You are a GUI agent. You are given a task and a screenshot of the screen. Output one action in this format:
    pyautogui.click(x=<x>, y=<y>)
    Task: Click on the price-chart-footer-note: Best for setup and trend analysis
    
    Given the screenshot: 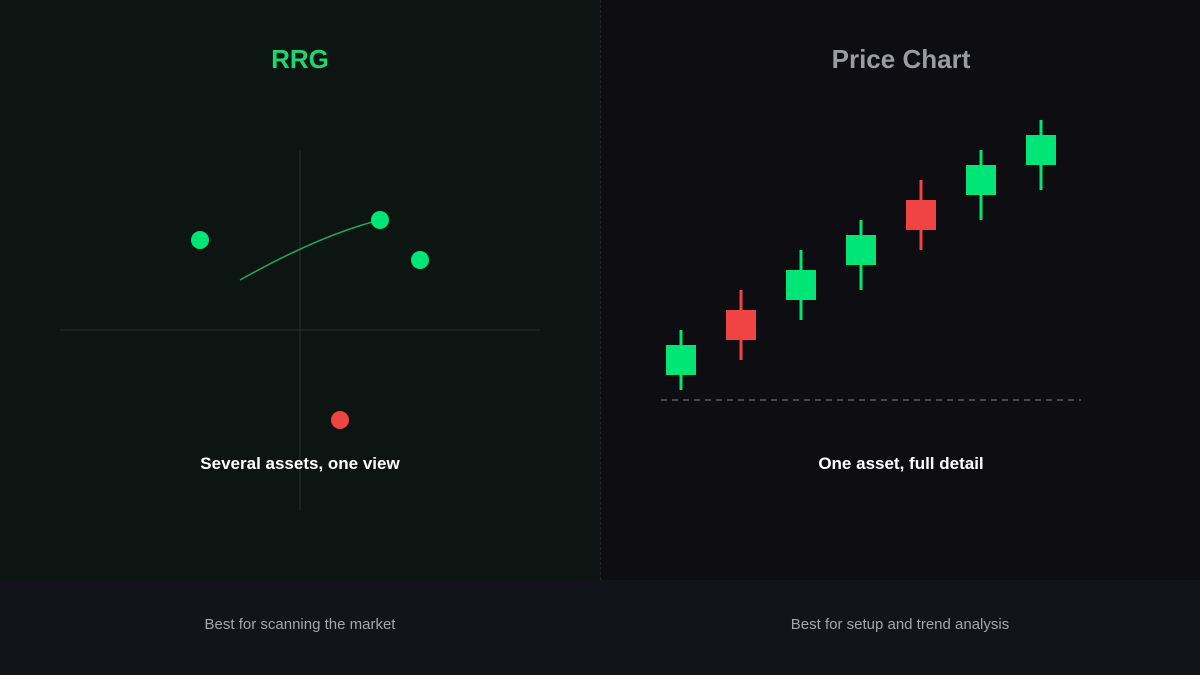 What is the action you would take?
    pyautogui.click(x=900, y=624)
    